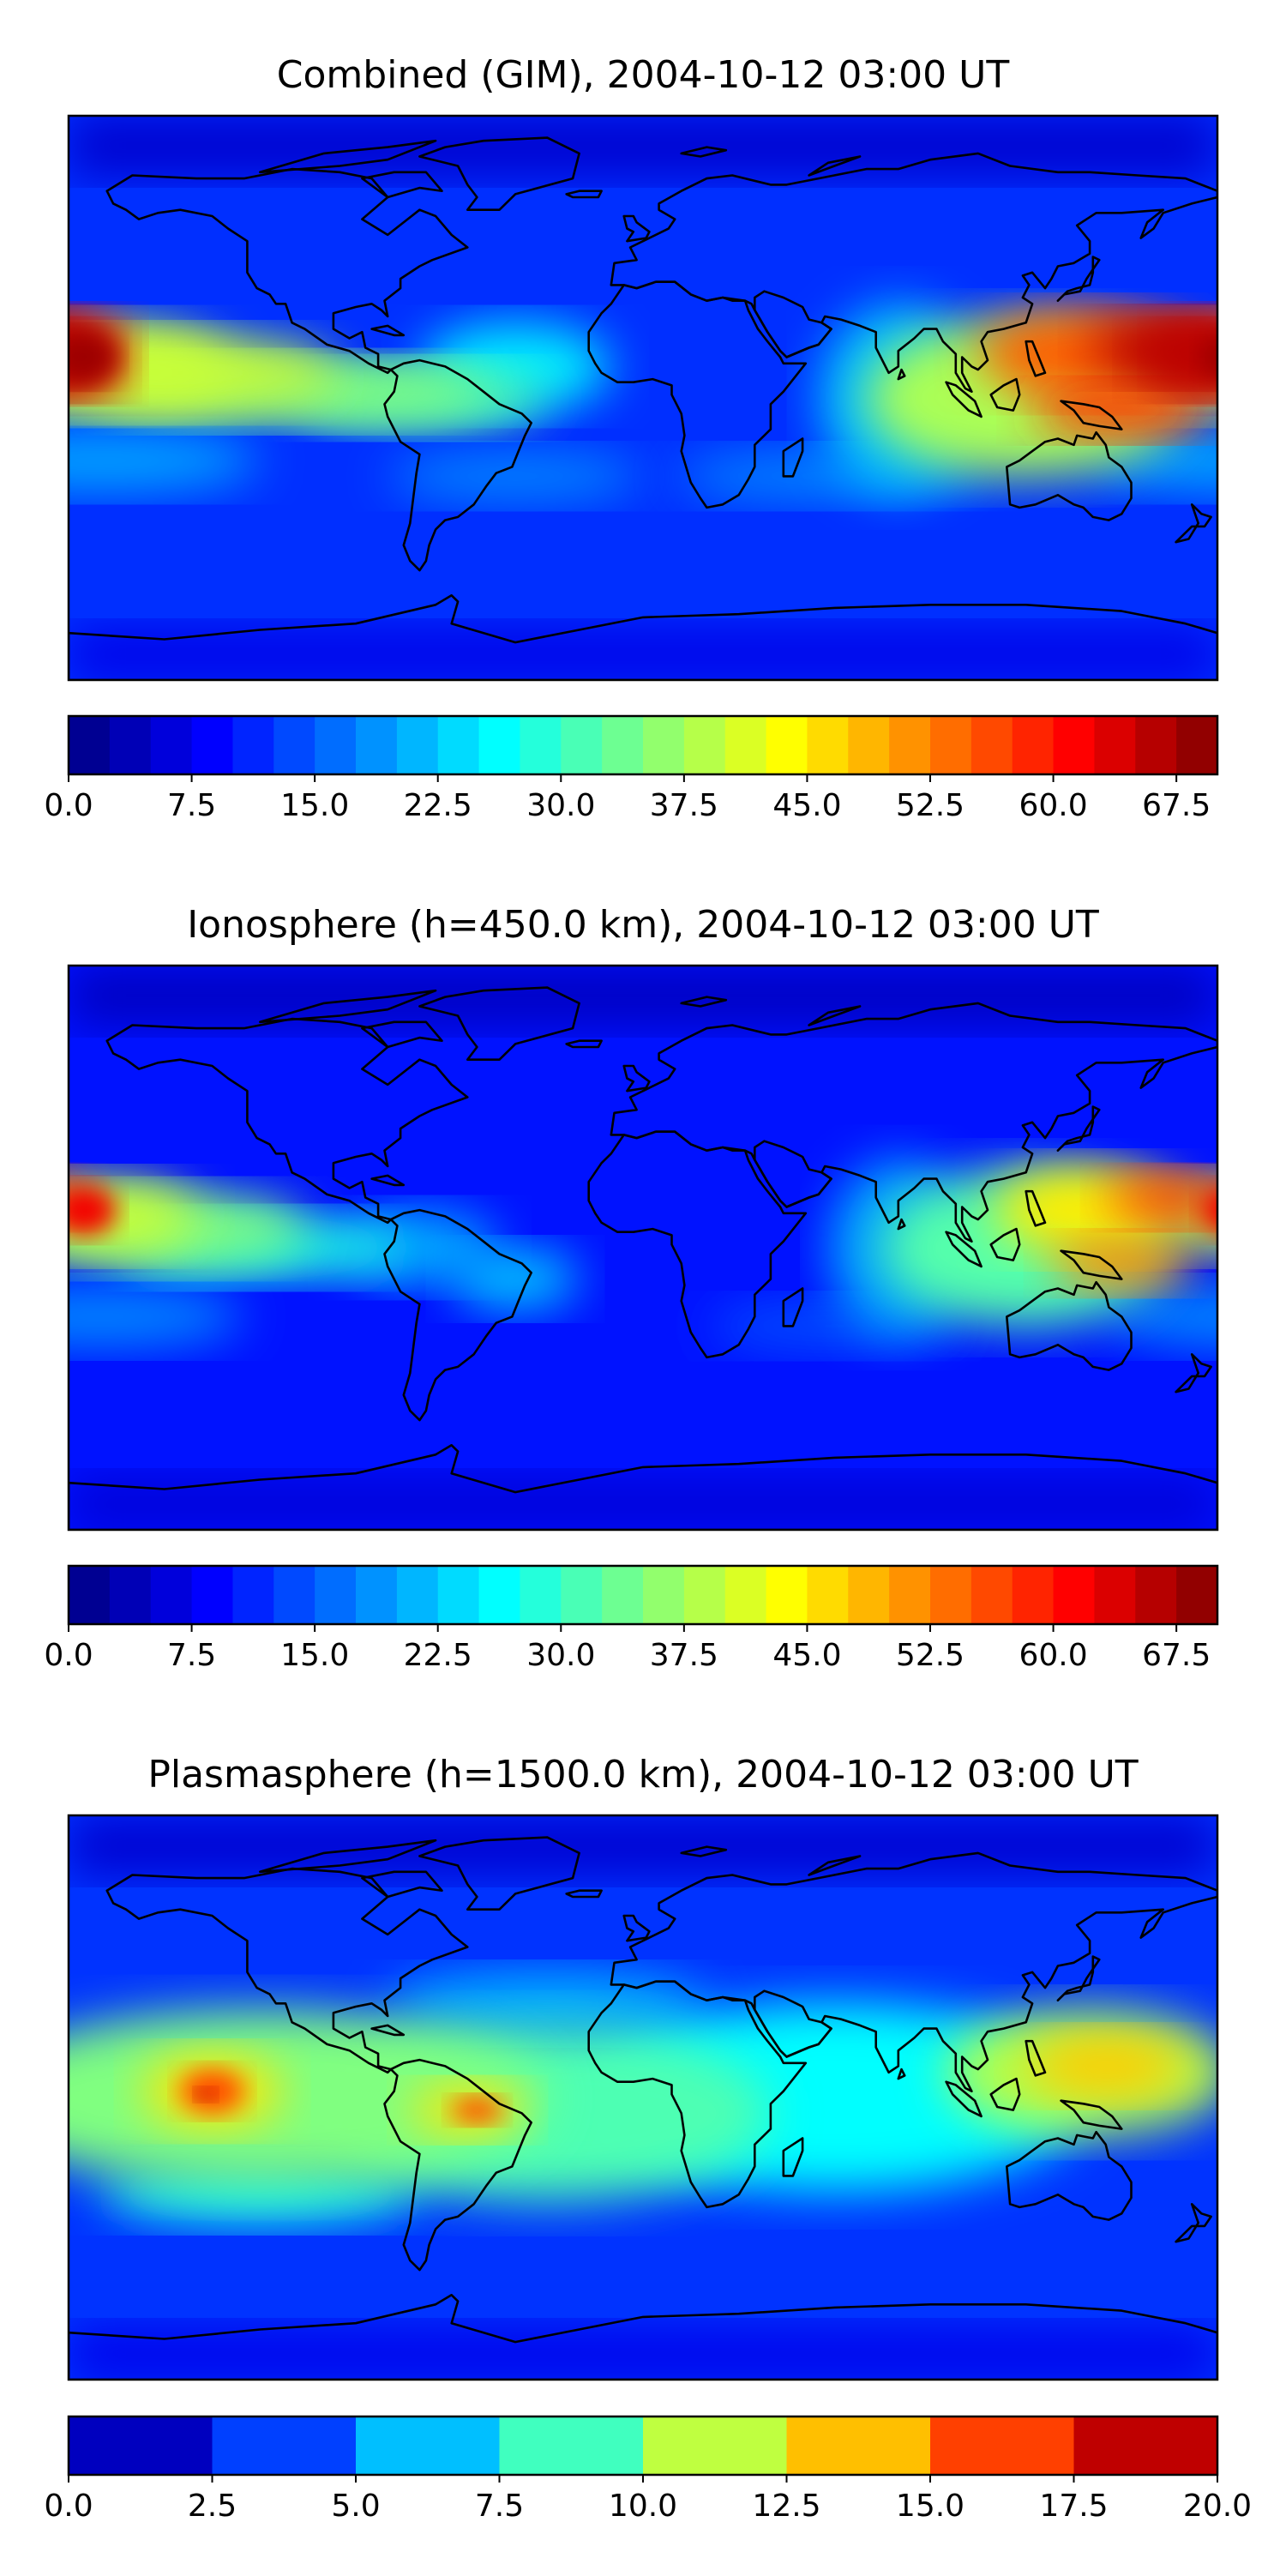  I want to click on colorbar-tick-label: 7.5, so click(191, 1655).